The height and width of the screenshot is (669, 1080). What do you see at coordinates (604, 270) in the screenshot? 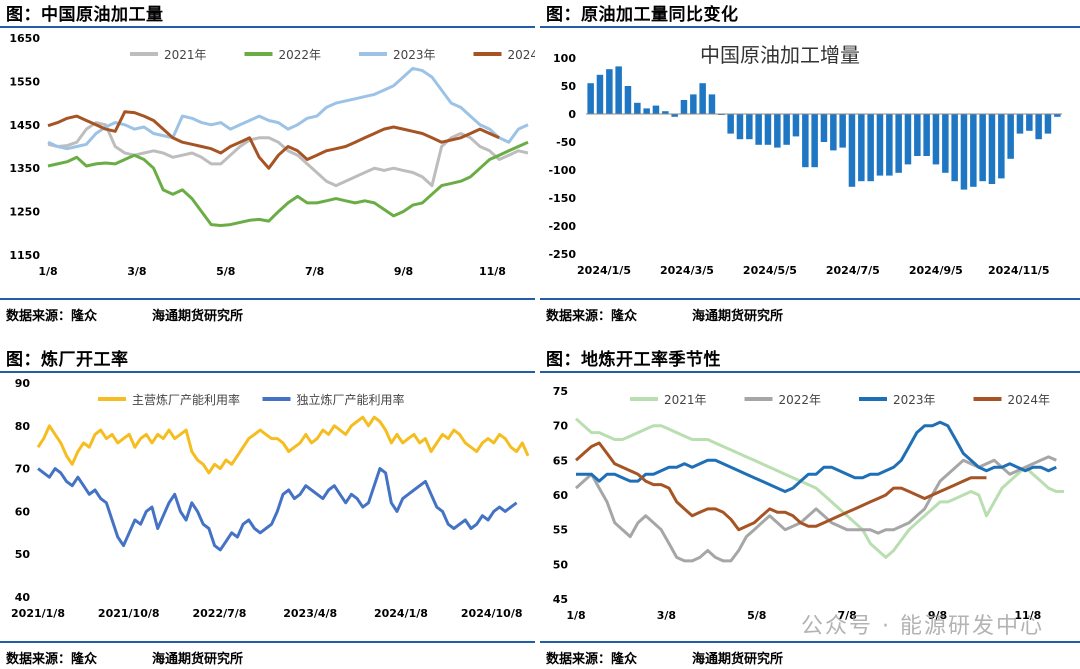
I see `x-tick-label: 2024/1/5` at bounding box center [604, 270].